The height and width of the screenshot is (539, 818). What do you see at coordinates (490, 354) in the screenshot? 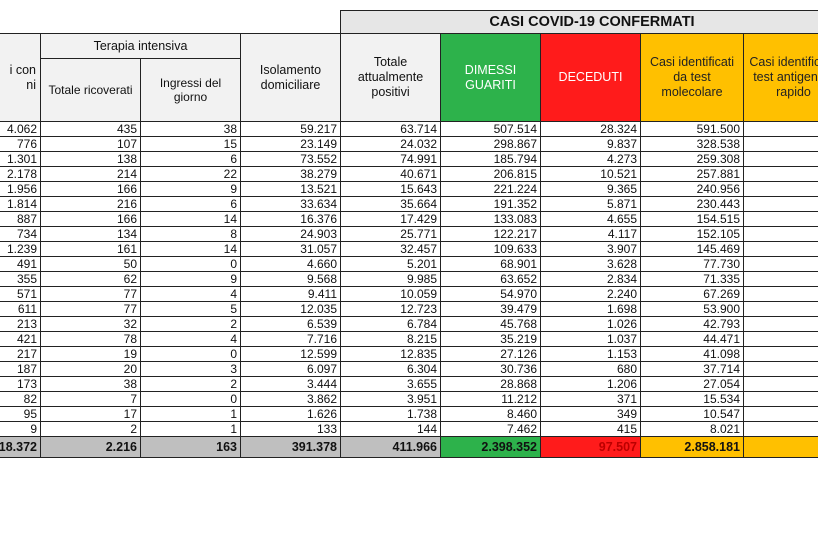
I see `col-dimessi-cell: 27.126` at bounding box center [490, 354].